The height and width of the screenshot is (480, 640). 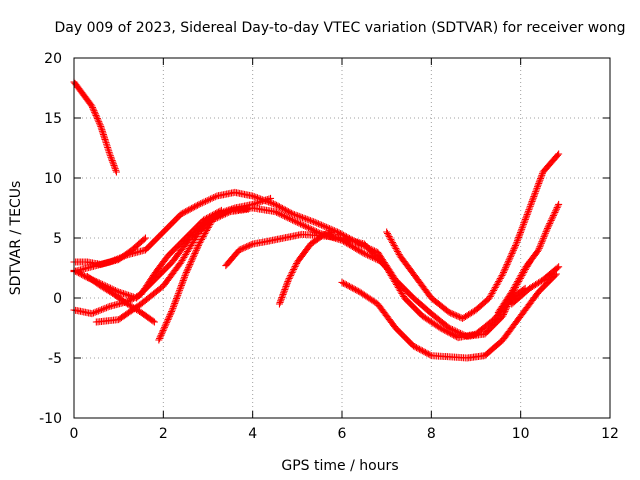 I want to click on x-tick-label: 10, so click(x=521, y=434).